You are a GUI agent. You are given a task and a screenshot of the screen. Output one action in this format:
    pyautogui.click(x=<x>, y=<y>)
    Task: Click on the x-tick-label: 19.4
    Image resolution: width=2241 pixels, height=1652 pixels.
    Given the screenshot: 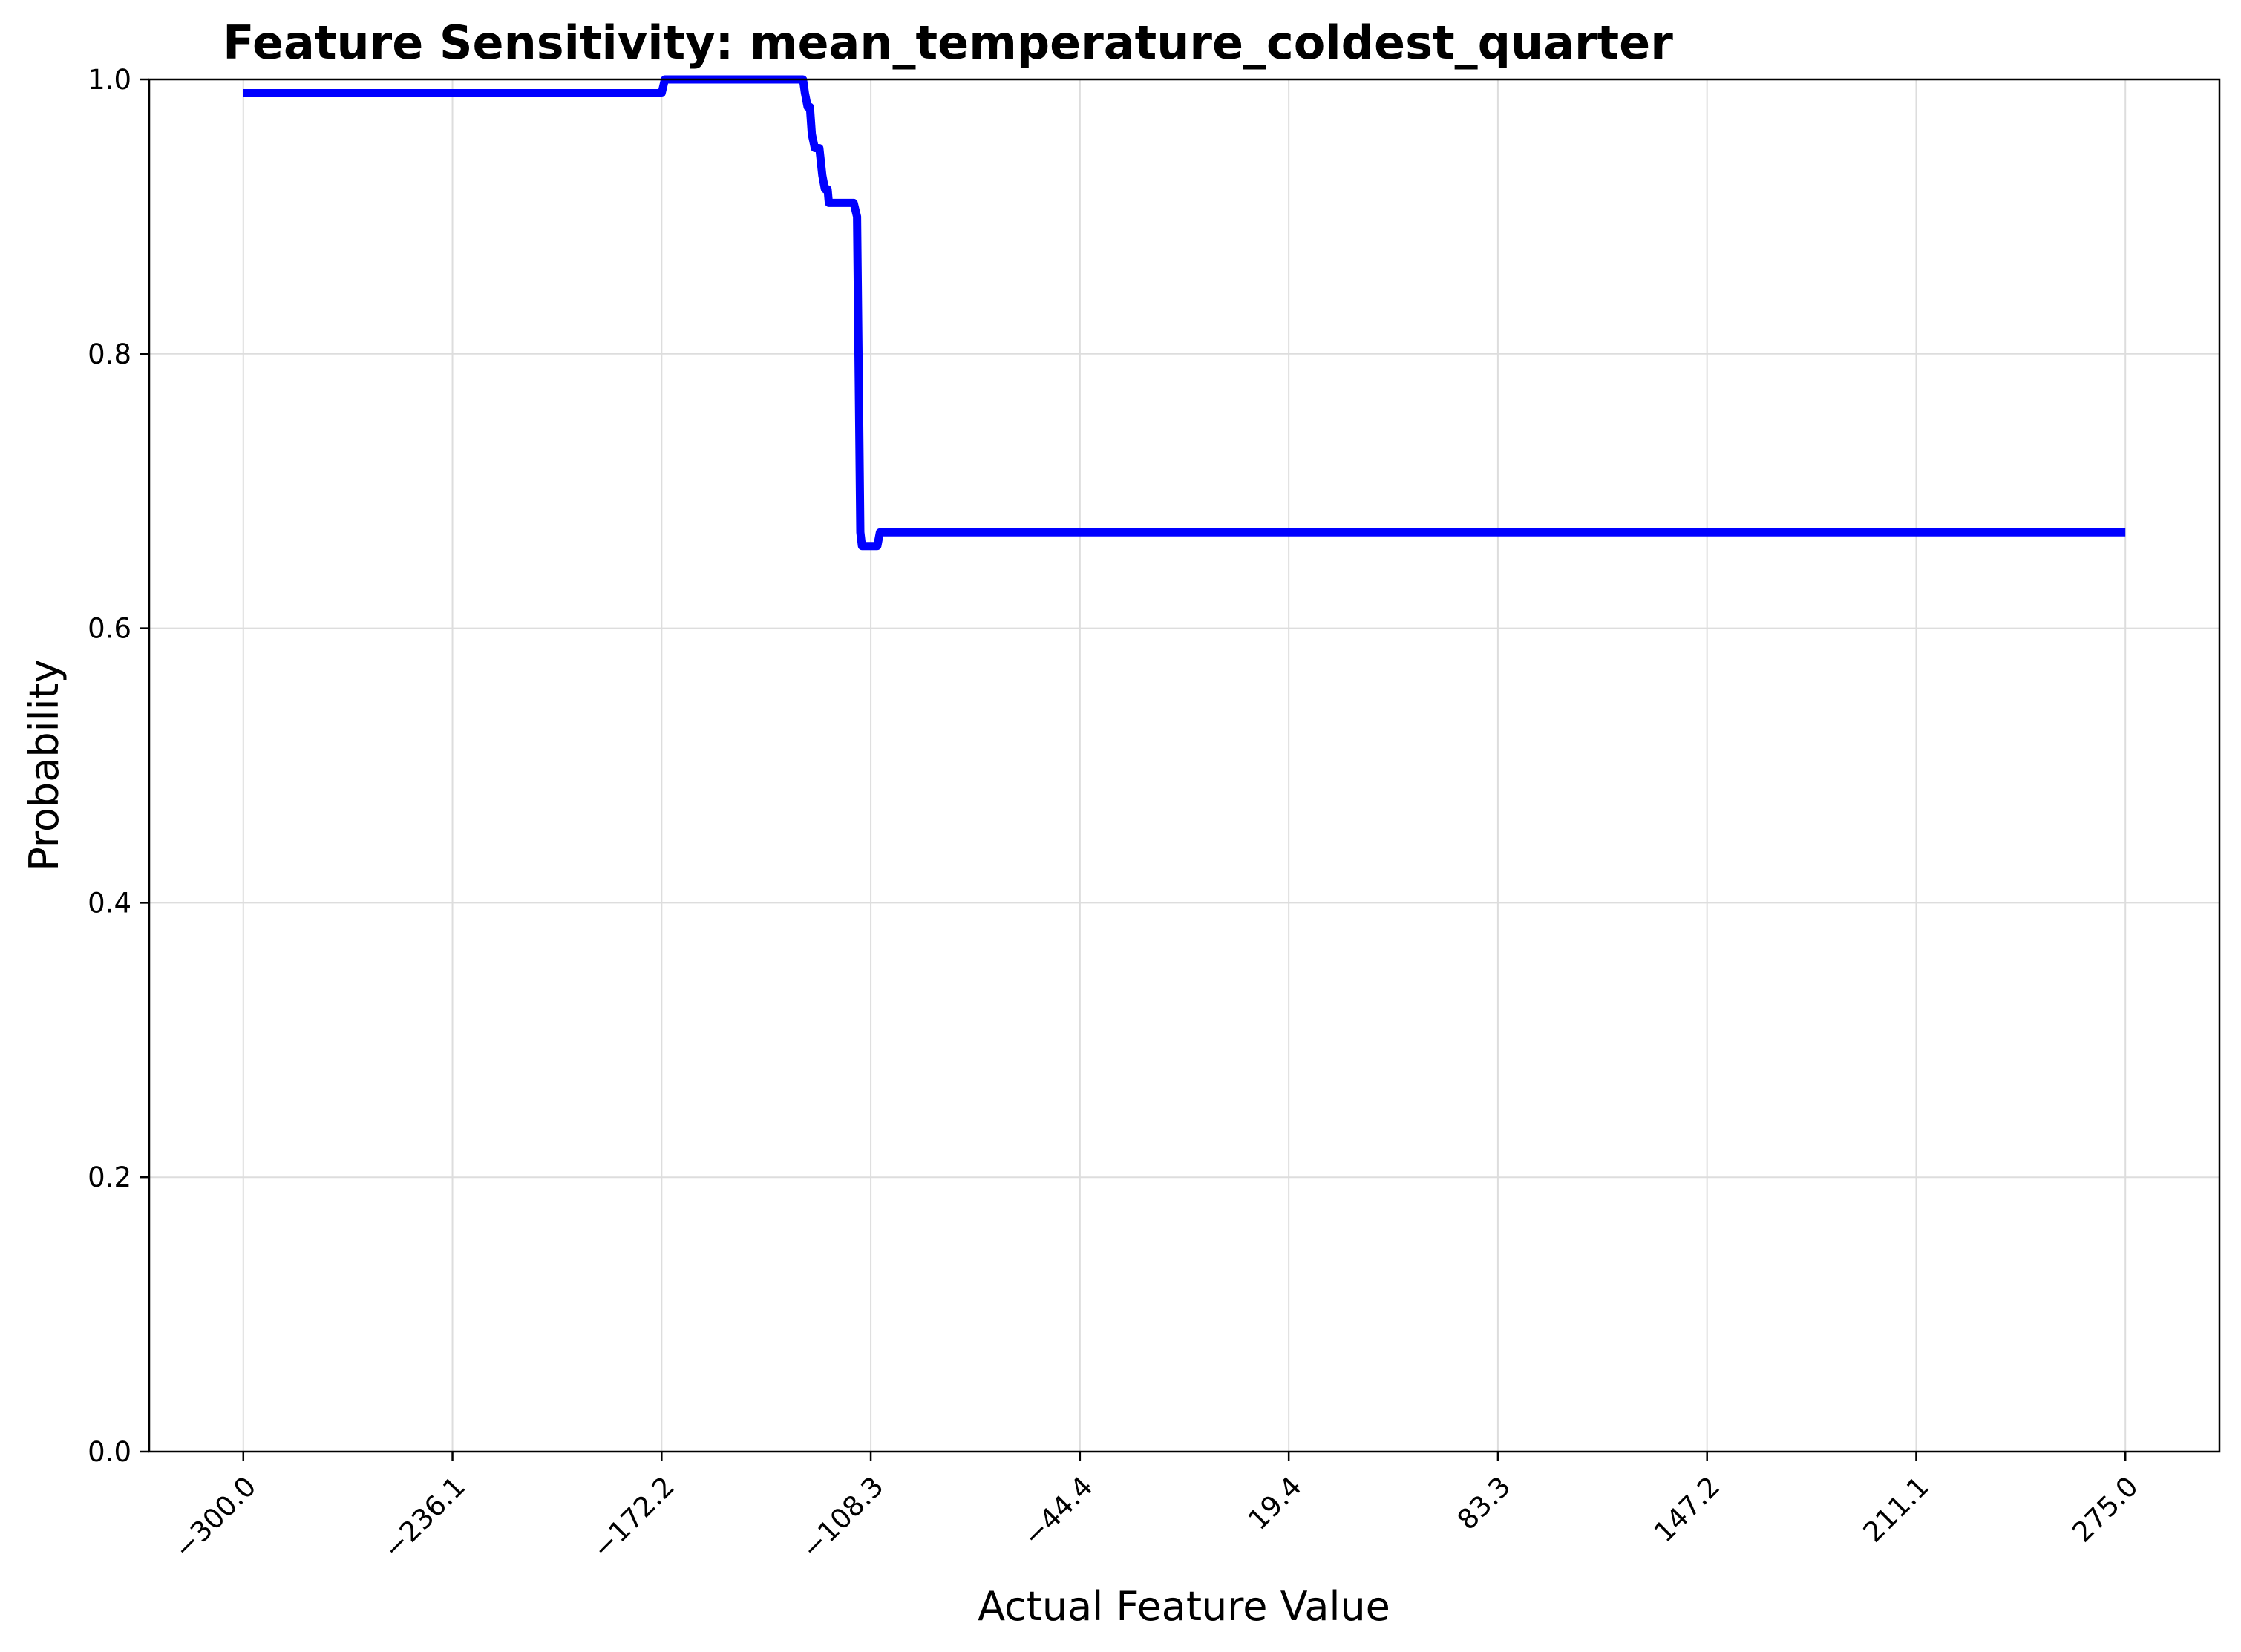 What is the action you would take?
    pyautogui.click(x=1275, y=1503)
    